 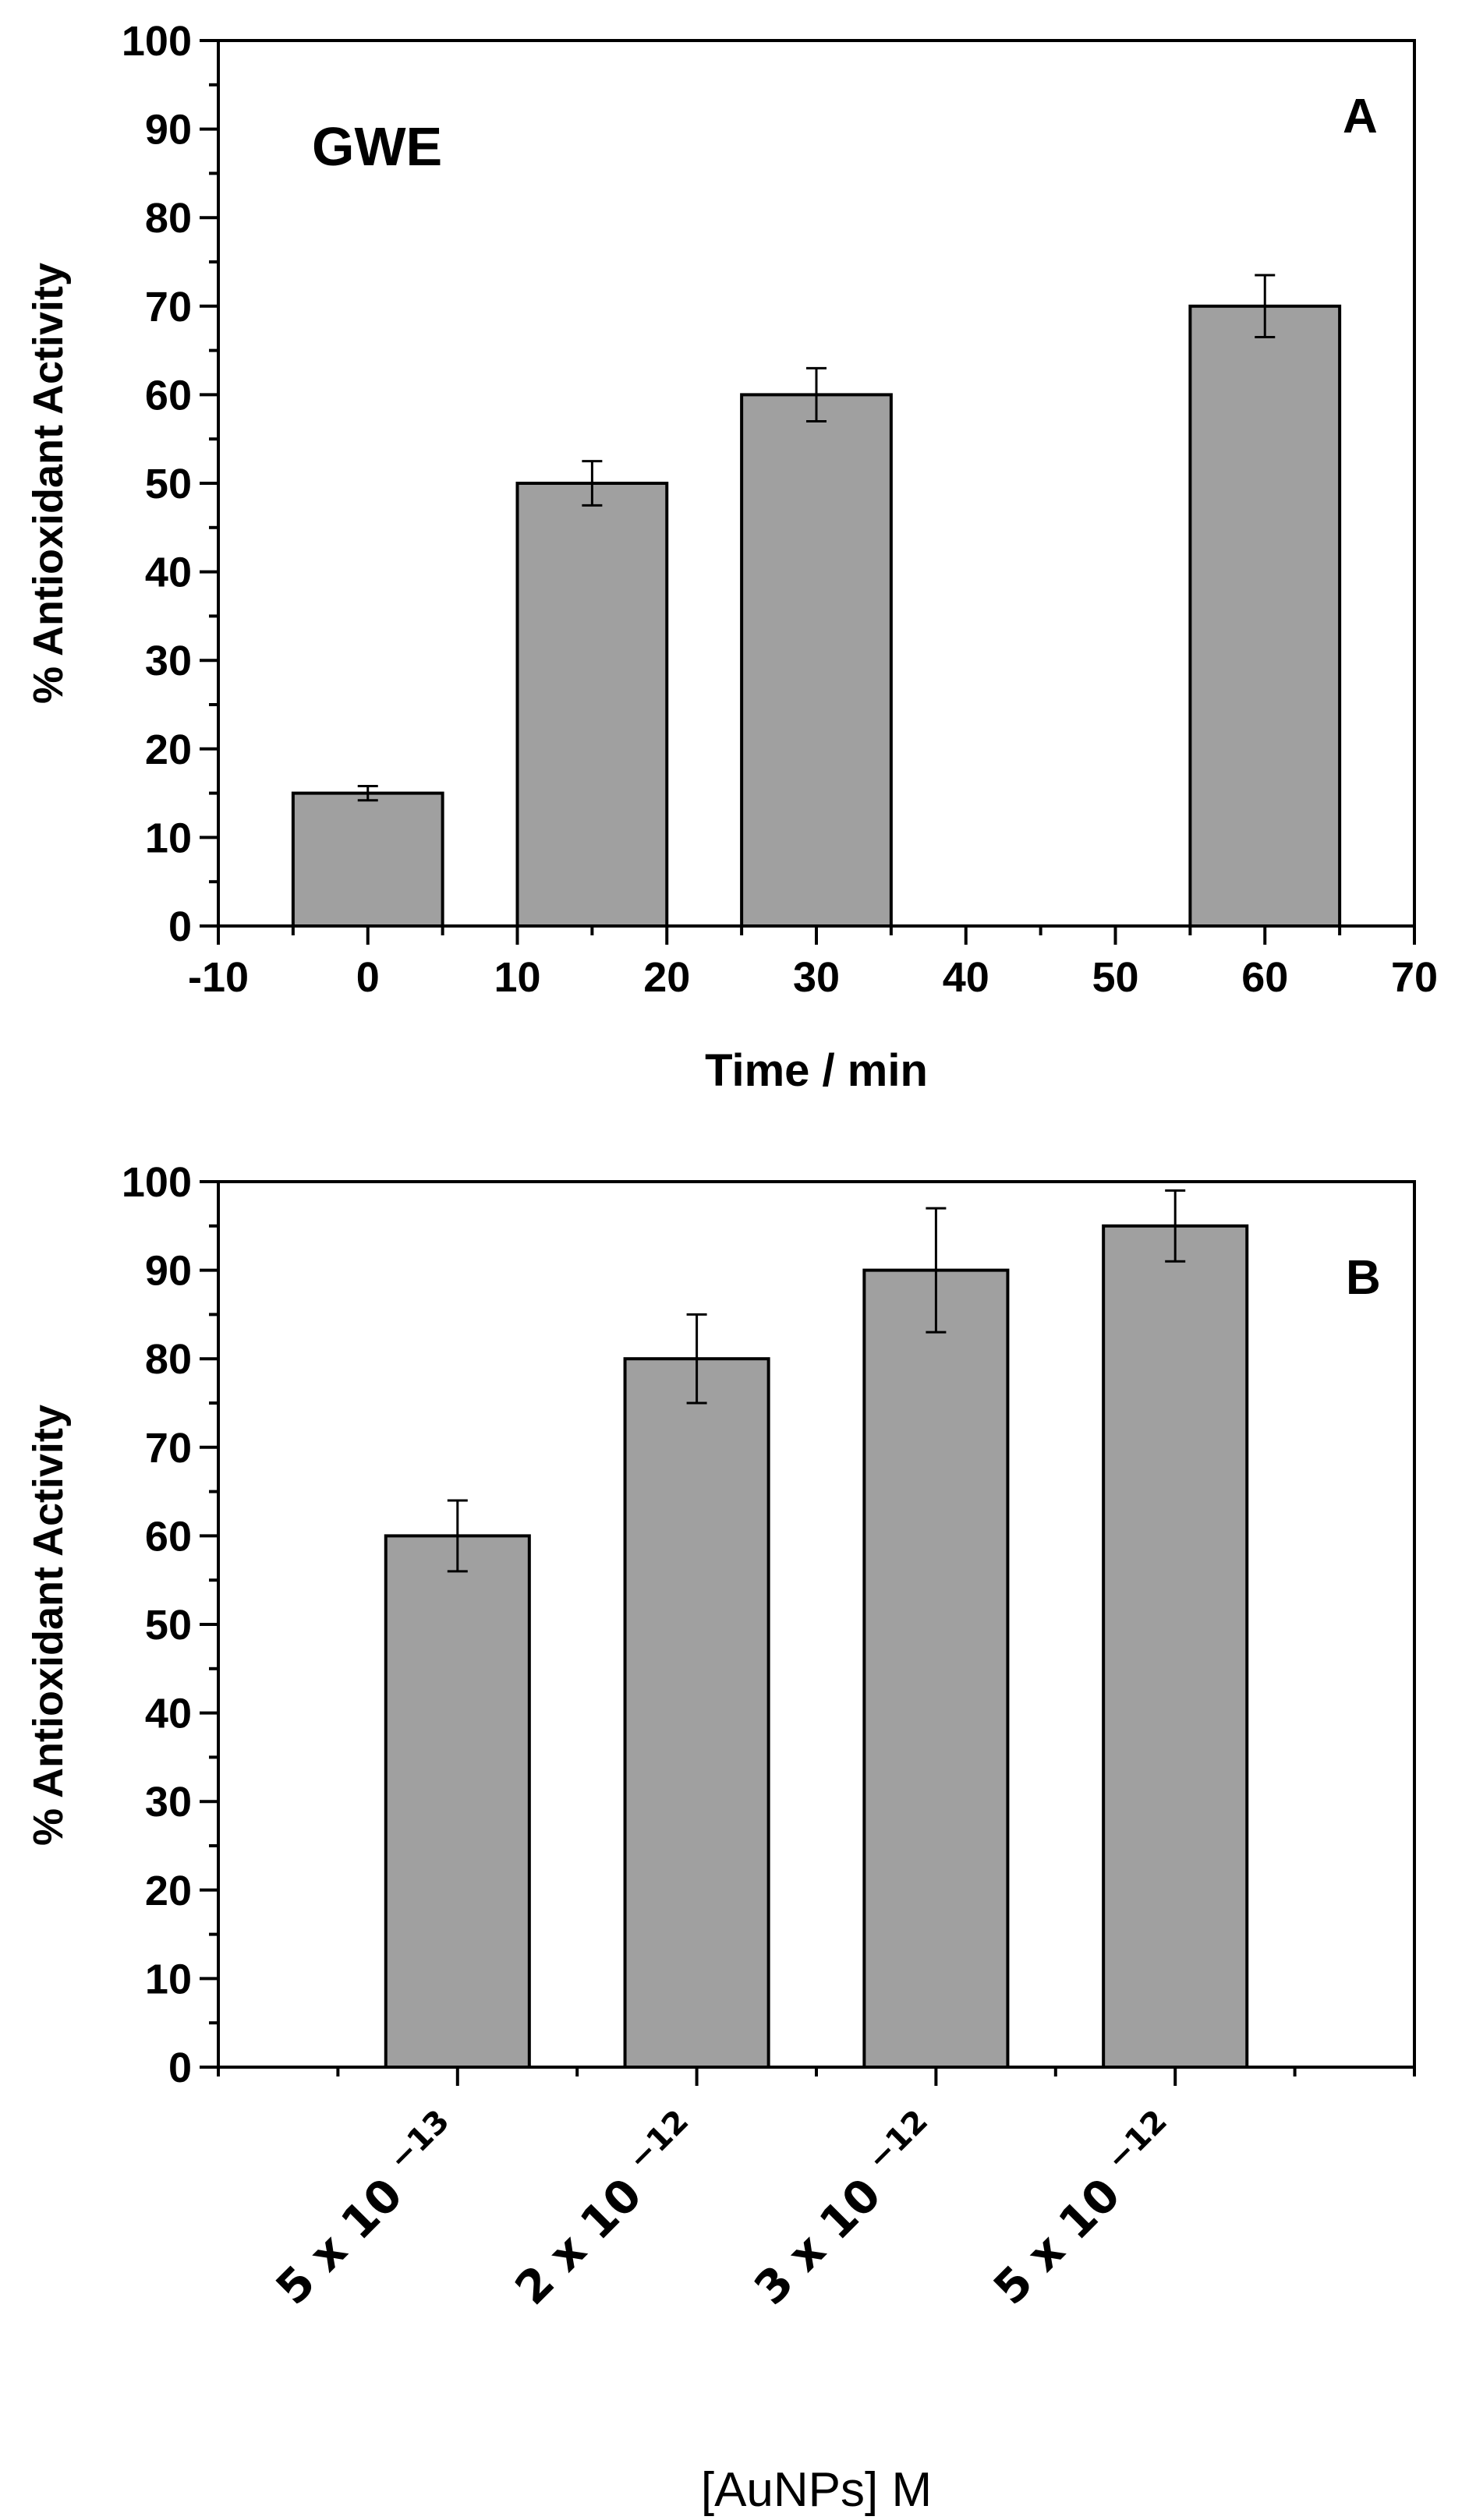 I want to click on panel-b-category-label: 2 x 10 −12, so click(x=607, y=2209).